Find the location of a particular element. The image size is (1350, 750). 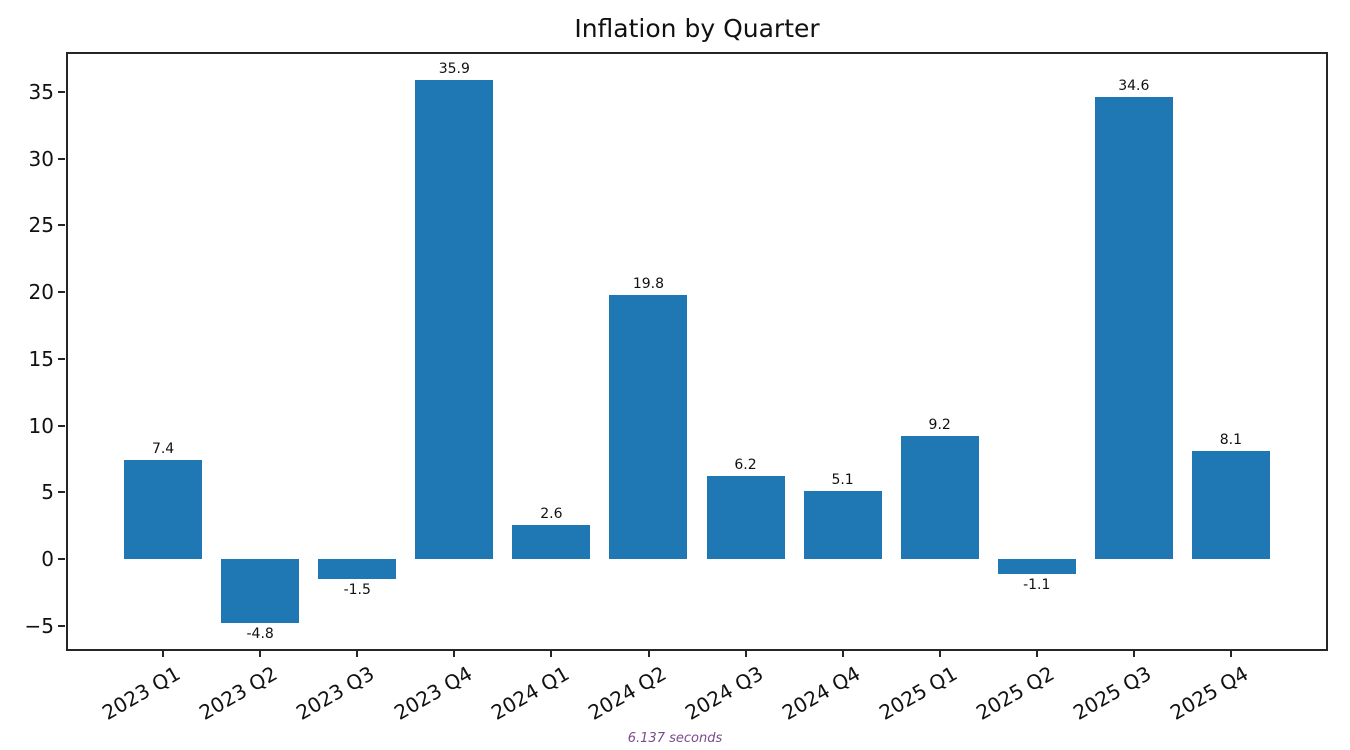

x-tick-label: 2023 Q1 is located at coordinates (141, 693).